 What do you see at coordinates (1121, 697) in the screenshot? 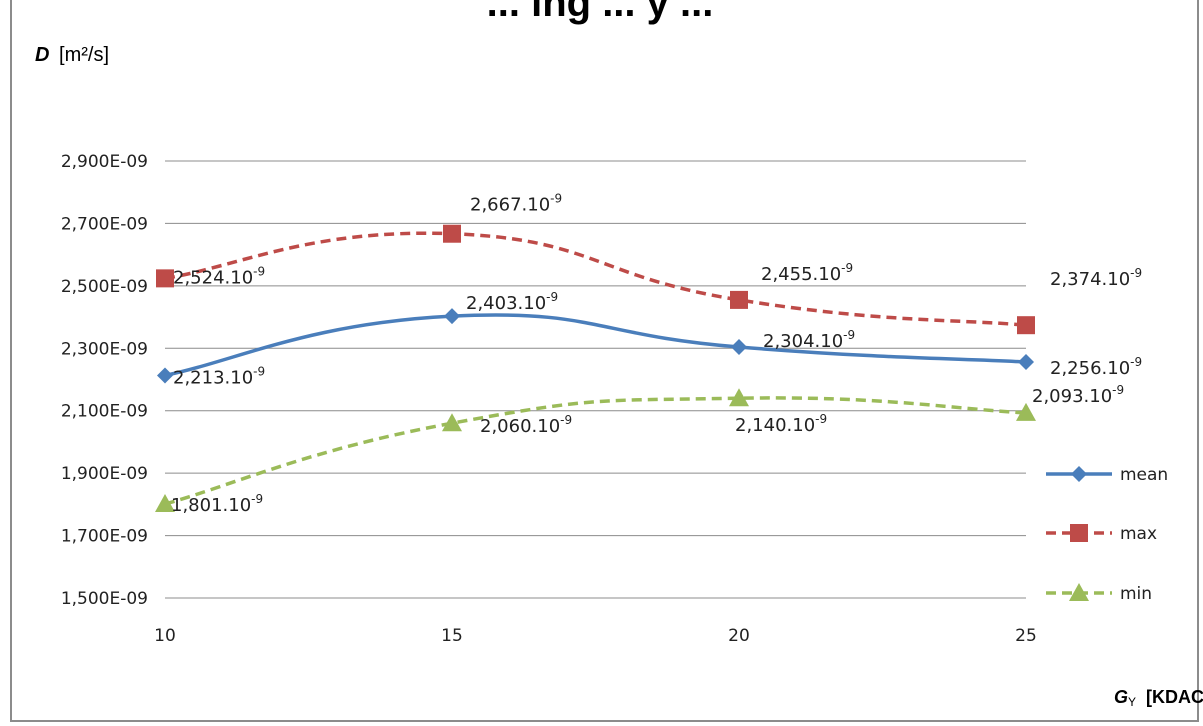
I see `x-axis-symbol: G` at bounding box center [1121, 697].